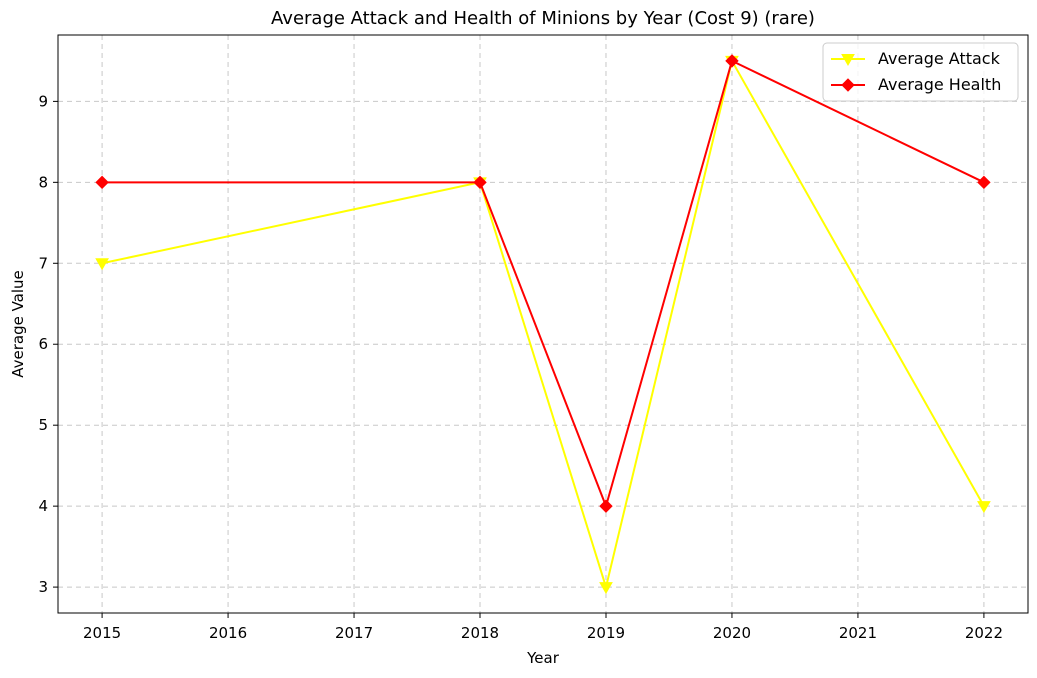  Describe the element at coordinates (984, 633) in the screenshot. I see `x-tick-label: 2022` at that location.